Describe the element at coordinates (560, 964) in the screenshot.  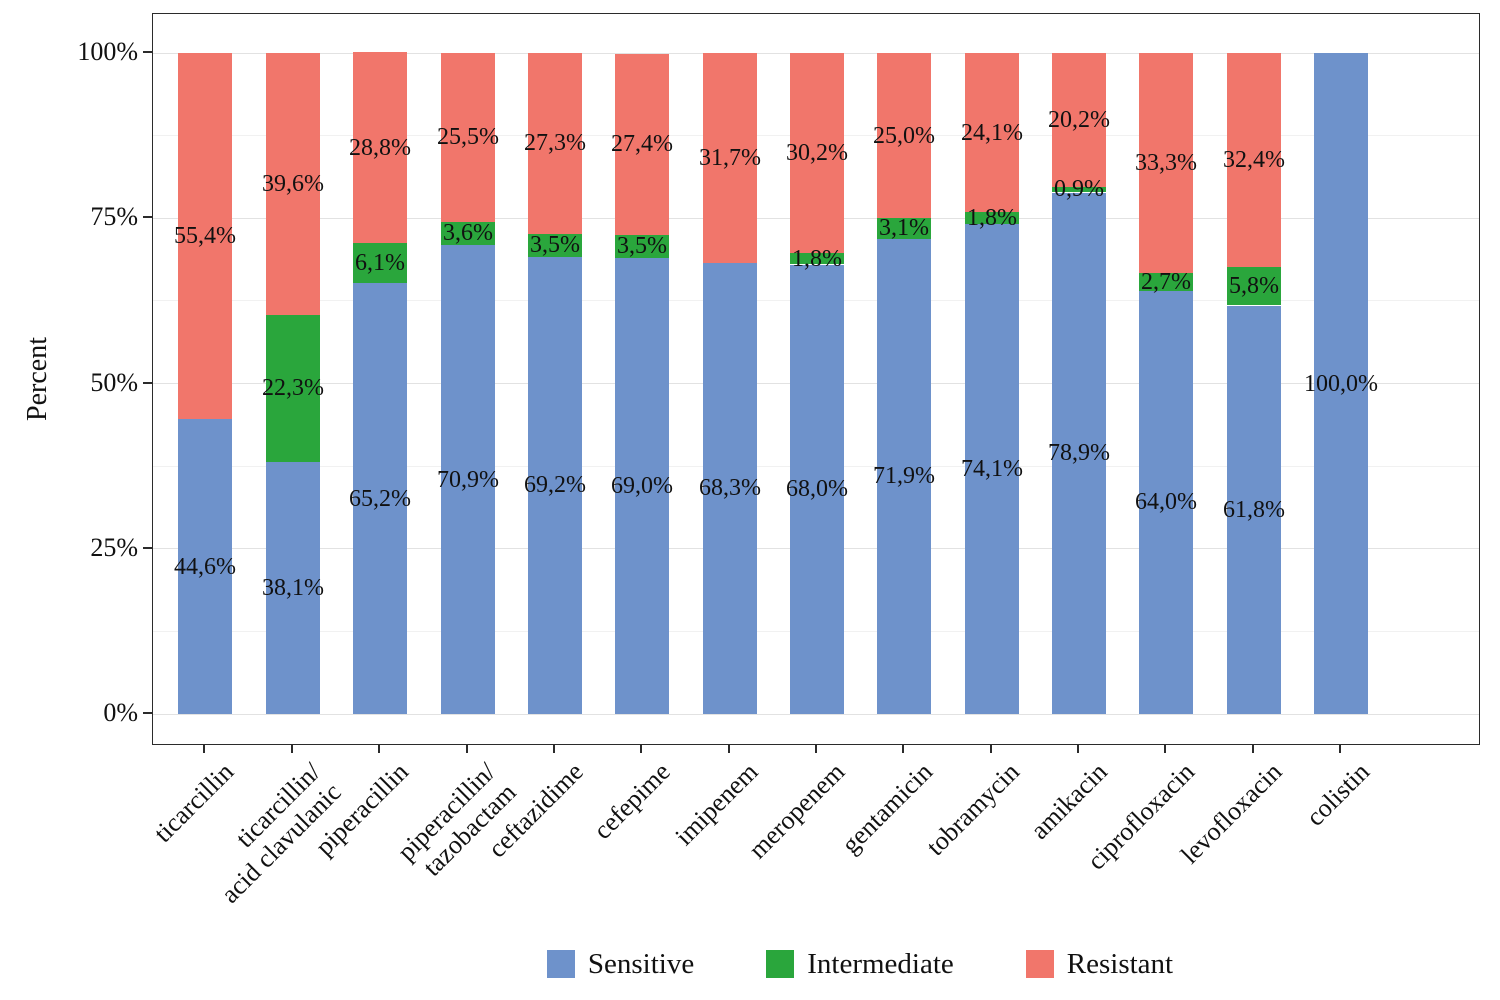
I see `sensitive-swatch` at that location.